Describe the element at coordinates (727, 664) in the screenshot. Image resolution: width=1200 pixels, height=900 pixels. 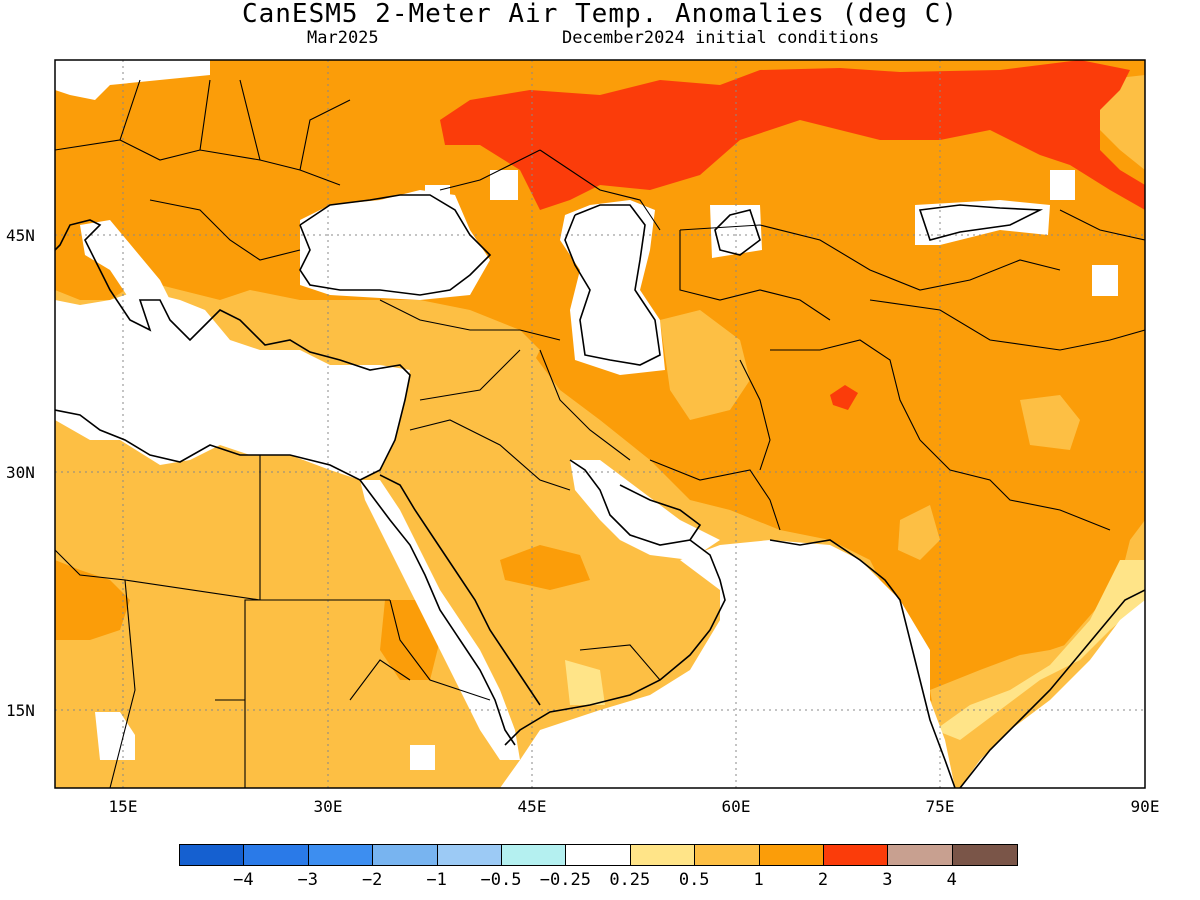
I see `anomaly-fill-neutral-arabian-sea` at that location.